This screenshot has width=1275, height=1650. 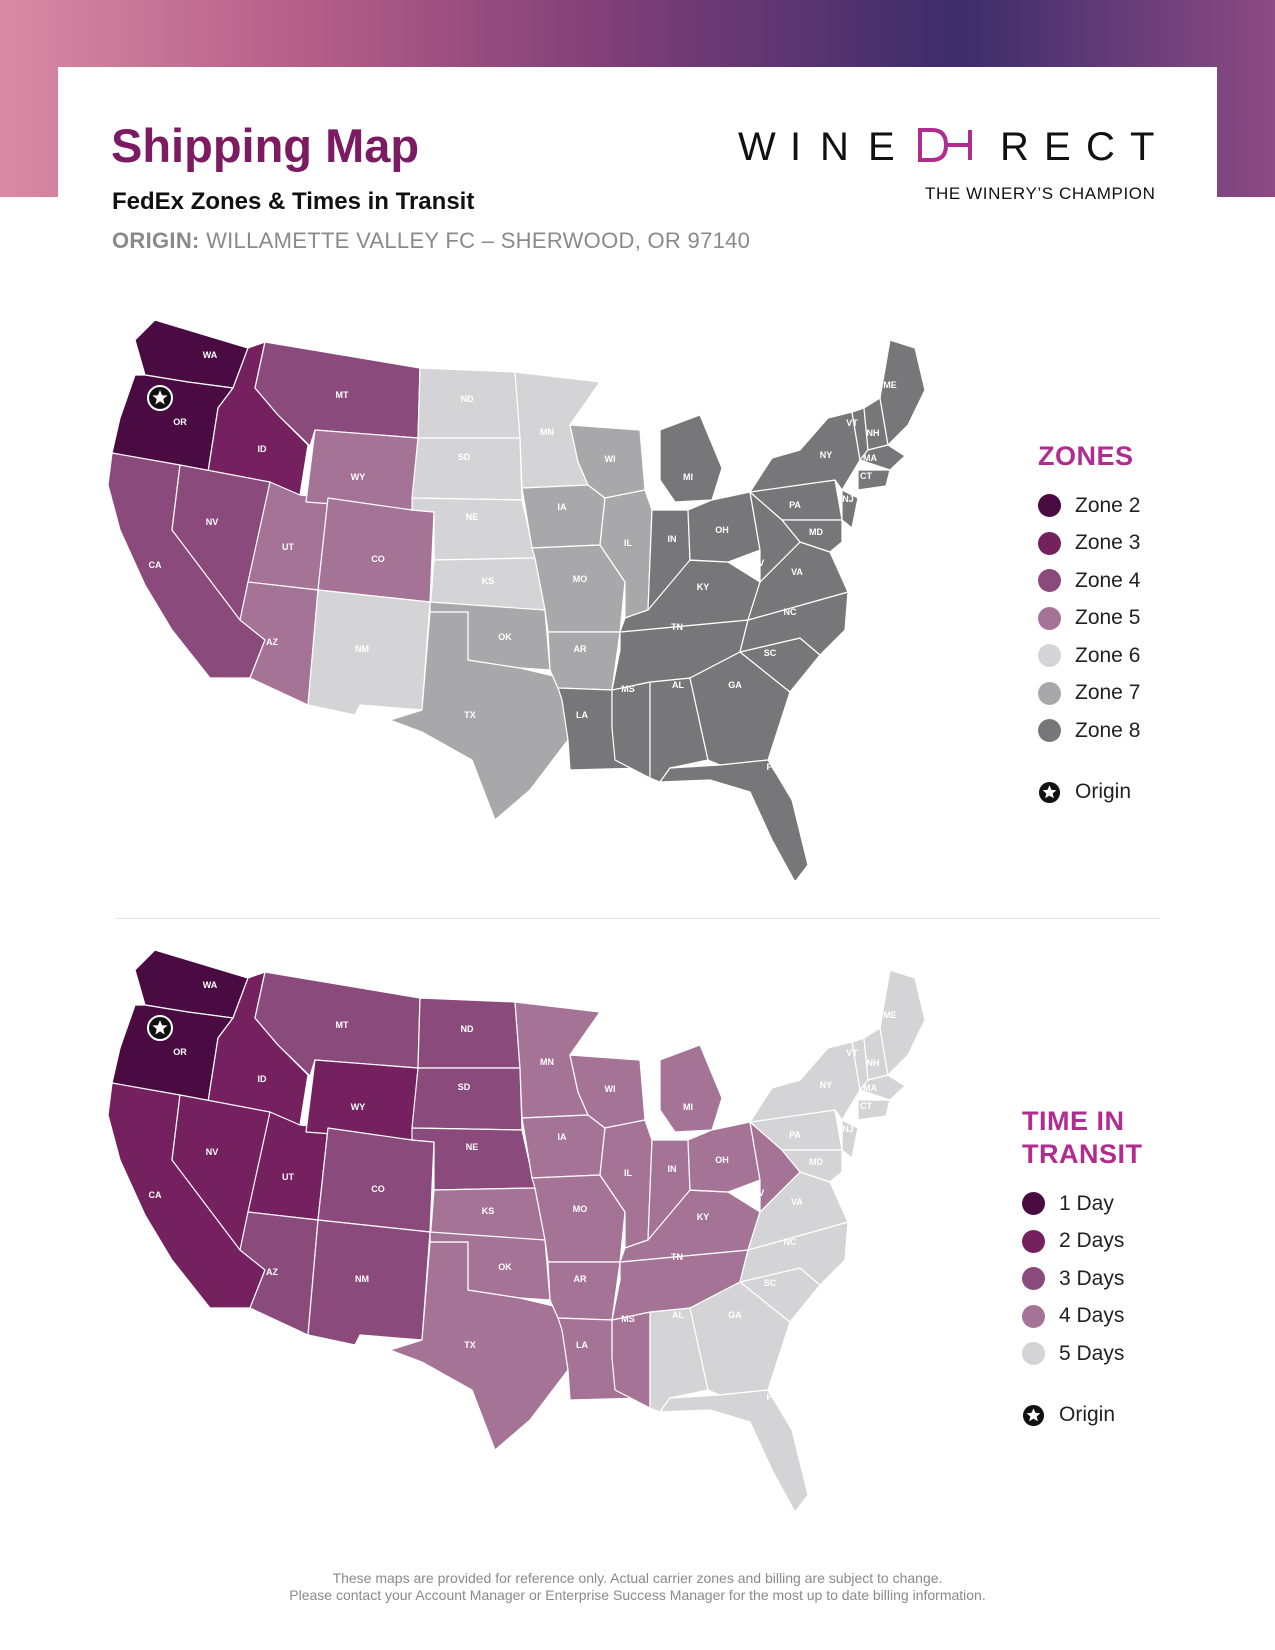 What do you see at coordinates (358, 477) in the screenshot?
I see `state-label-wy: WY` at bounding box center [358, 477].